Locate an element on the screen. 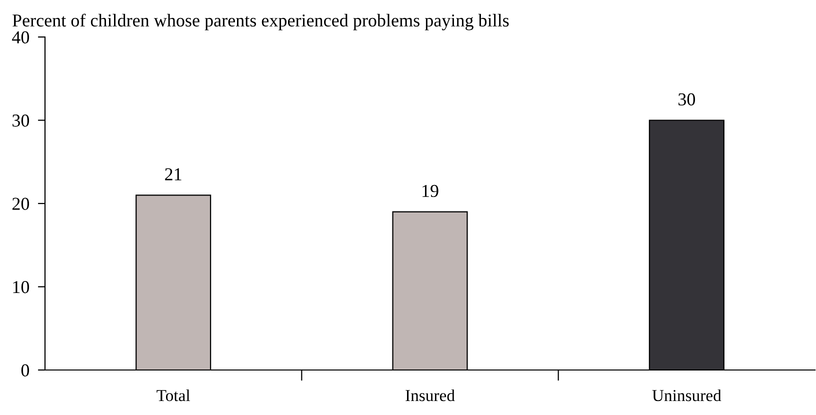 The height and width of the screenshot is (415, 816). y-tick-label: 40 is located at coordinates (21, 37).